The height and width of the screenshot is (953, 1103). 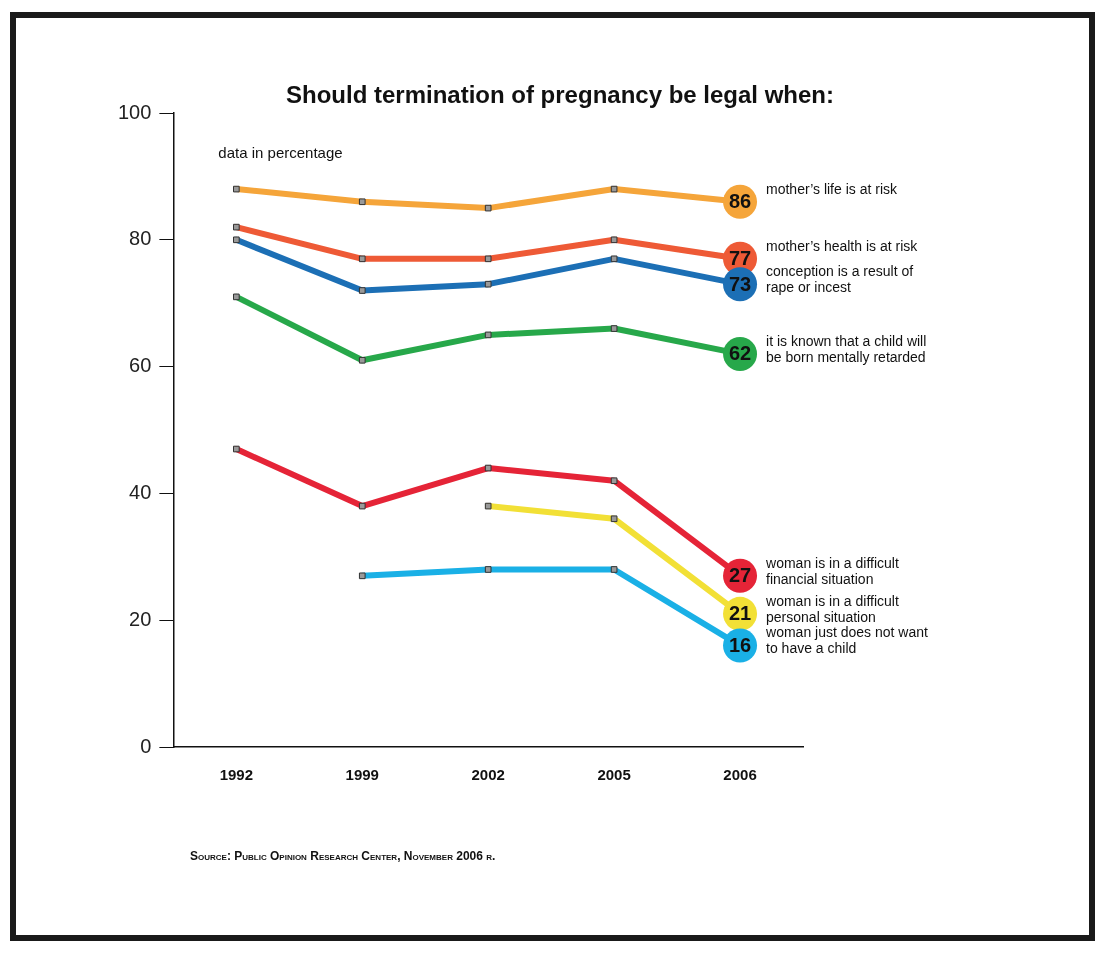 I want to click on x-tick-label: 2006, so click(x=740, y=775).